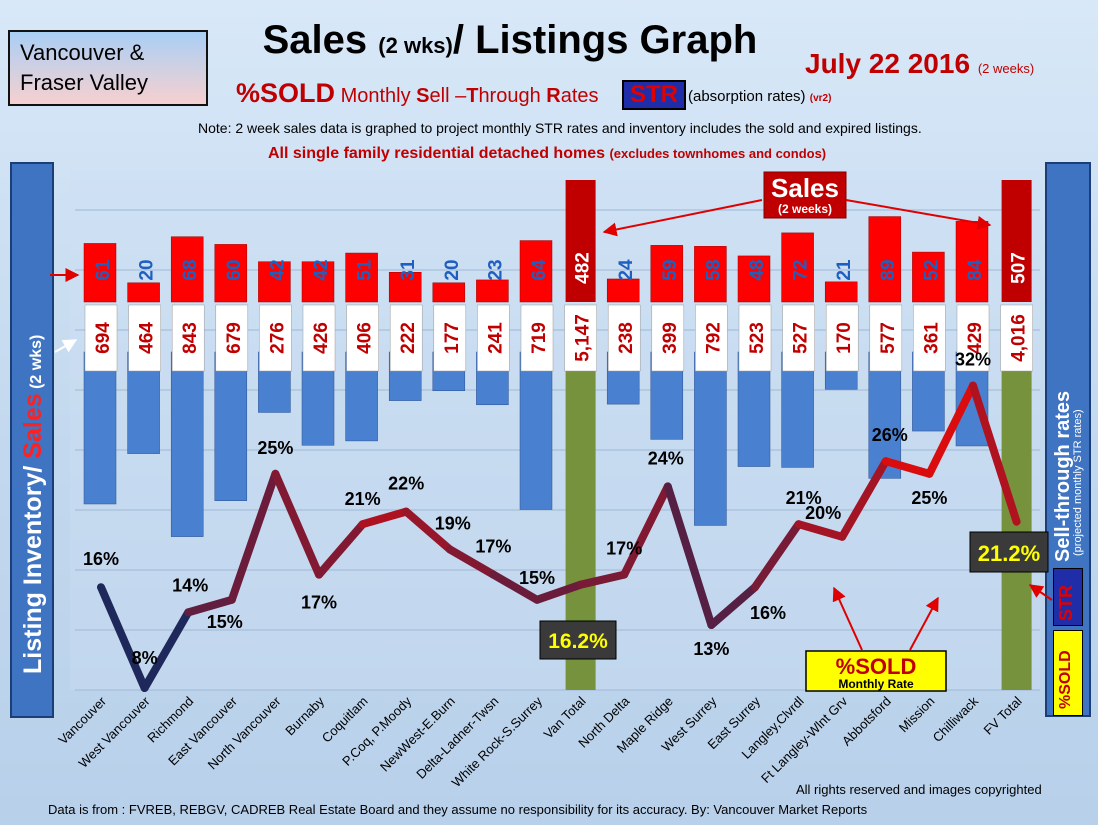 Image resolution: width=1098 pixels, height=825 pixels. Describe the element at coordinates (918, 214) in the screenshot. I see `sales-callout-arrow` at that location.